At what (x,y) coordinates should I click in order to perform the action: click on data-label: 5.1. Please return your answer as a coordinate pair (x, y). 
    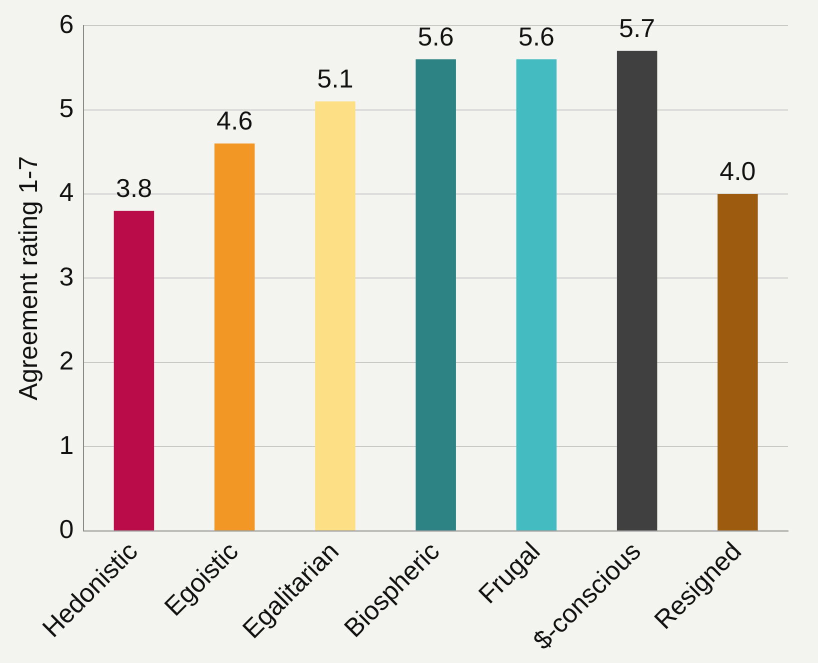
    Looking at the image, I should click on (335, 79).